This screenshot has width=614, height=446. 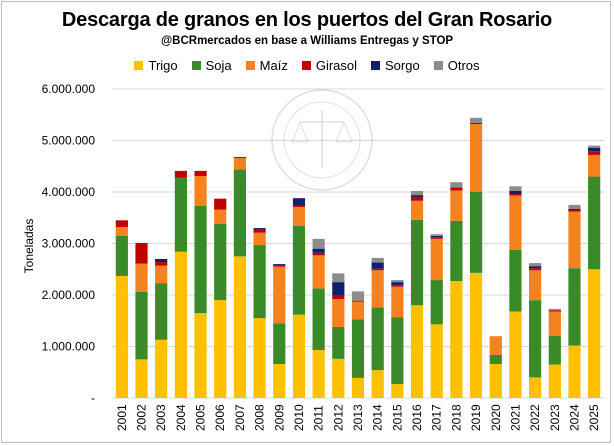 What do you see at coordinates (266, 65) in the screenshot?
I see `legend-item-maiz: Maíz` at bounding box center [266, 65].